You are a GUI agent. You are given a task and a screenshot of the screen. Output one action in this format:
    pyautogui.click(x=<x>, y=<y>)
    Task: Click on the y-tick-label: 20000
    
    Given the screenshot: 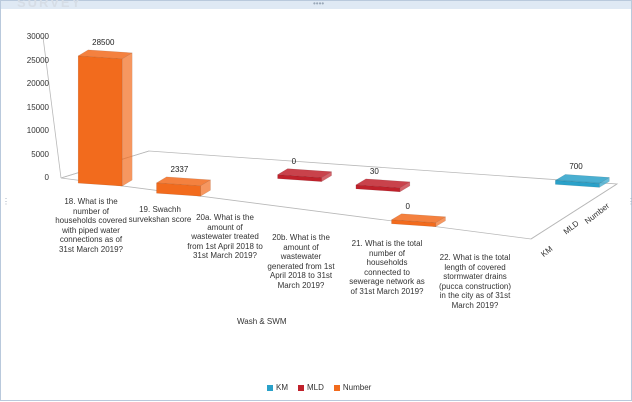 What is the action you would take?
    pyautogui.click(x=37, y=83)
    